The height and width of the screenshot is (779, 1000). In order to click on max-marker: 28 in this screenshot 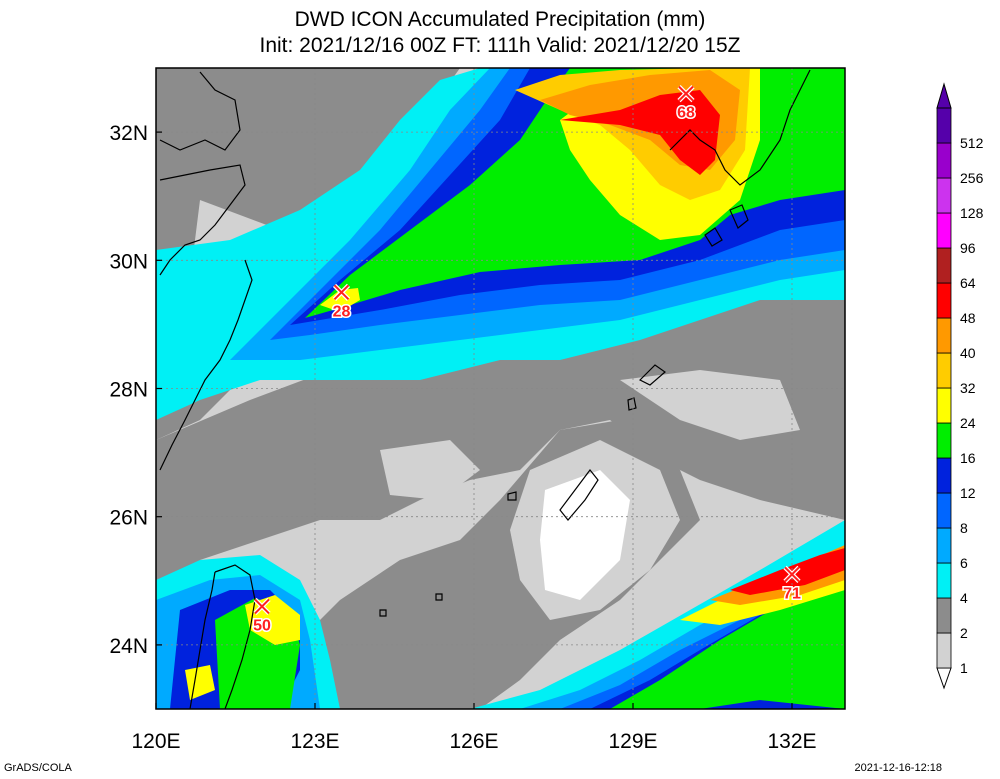, I will do `click(341, 302)`.